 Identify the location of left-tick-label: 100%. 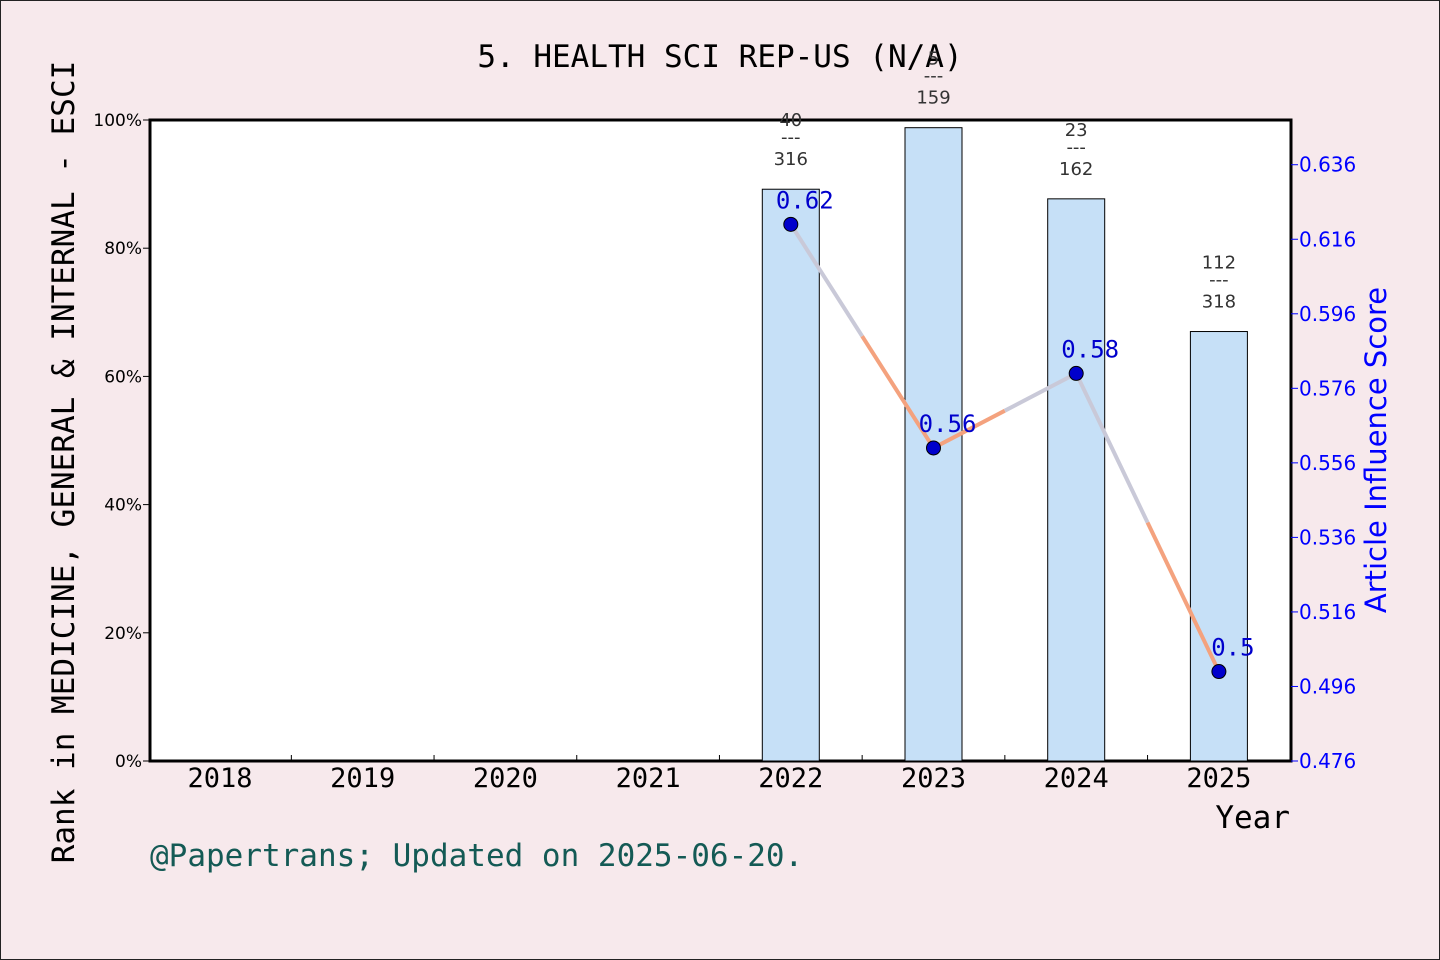
(117, 121).